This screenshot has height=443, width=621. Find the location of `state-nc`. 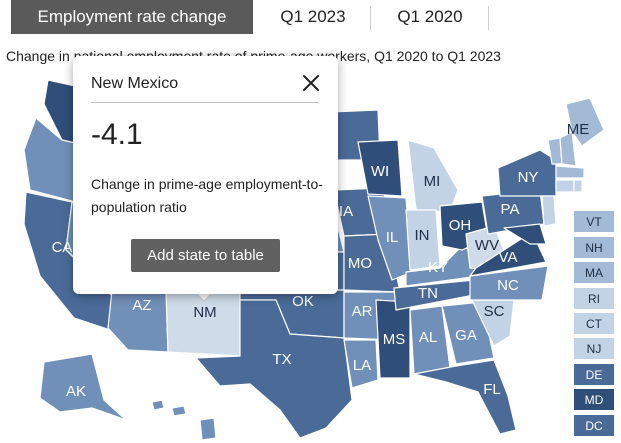

state-nc is located at coordinates (509, 283).